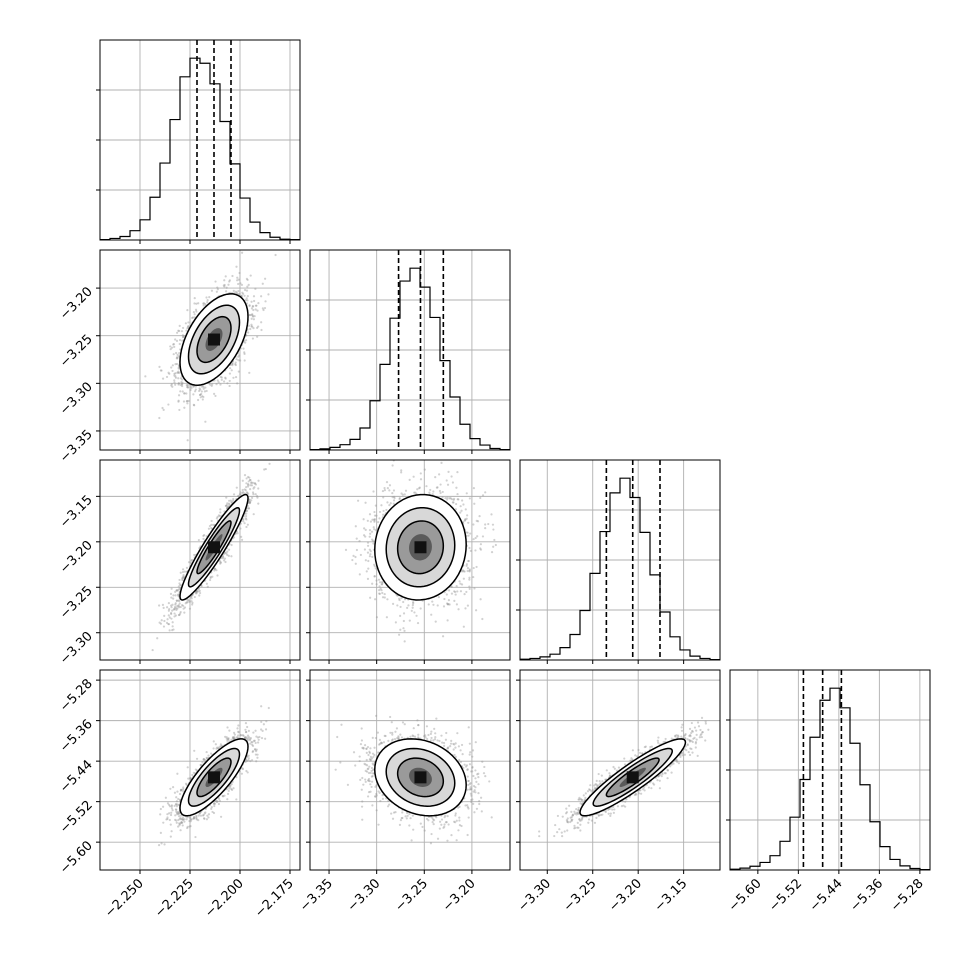  I want to click on panel-frame, so click(410, 350).